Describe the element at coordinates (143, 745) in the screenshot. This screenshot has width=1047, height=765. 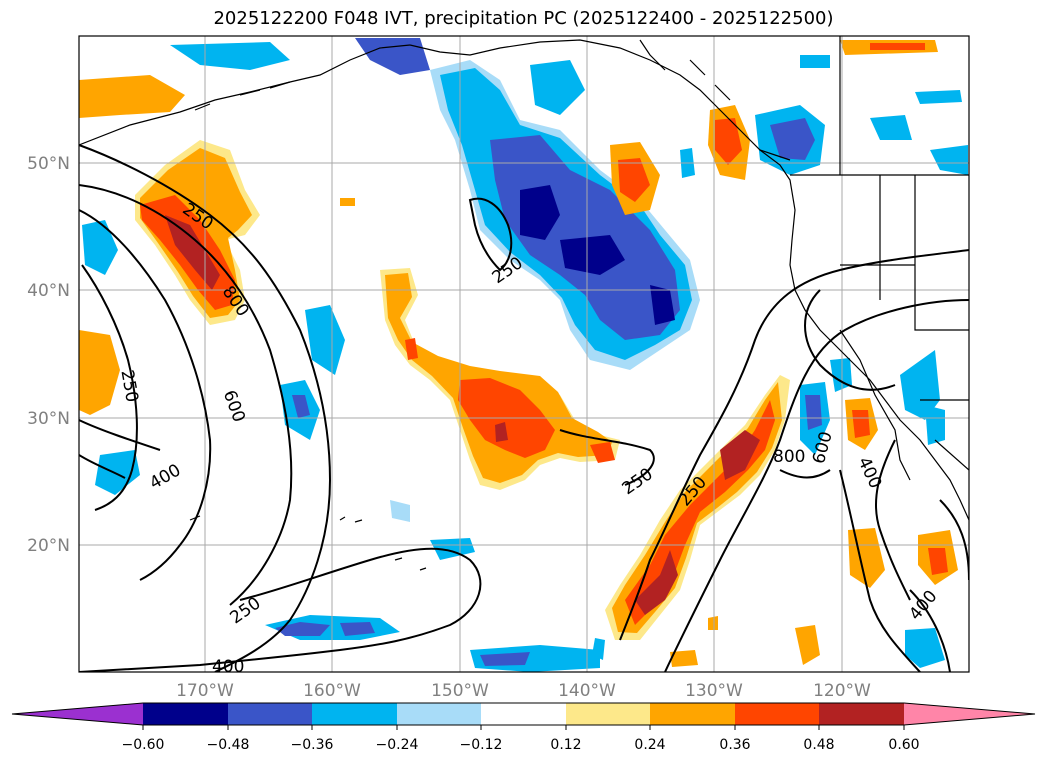
I see `colorbar-tick-label: −0.60` at that location.